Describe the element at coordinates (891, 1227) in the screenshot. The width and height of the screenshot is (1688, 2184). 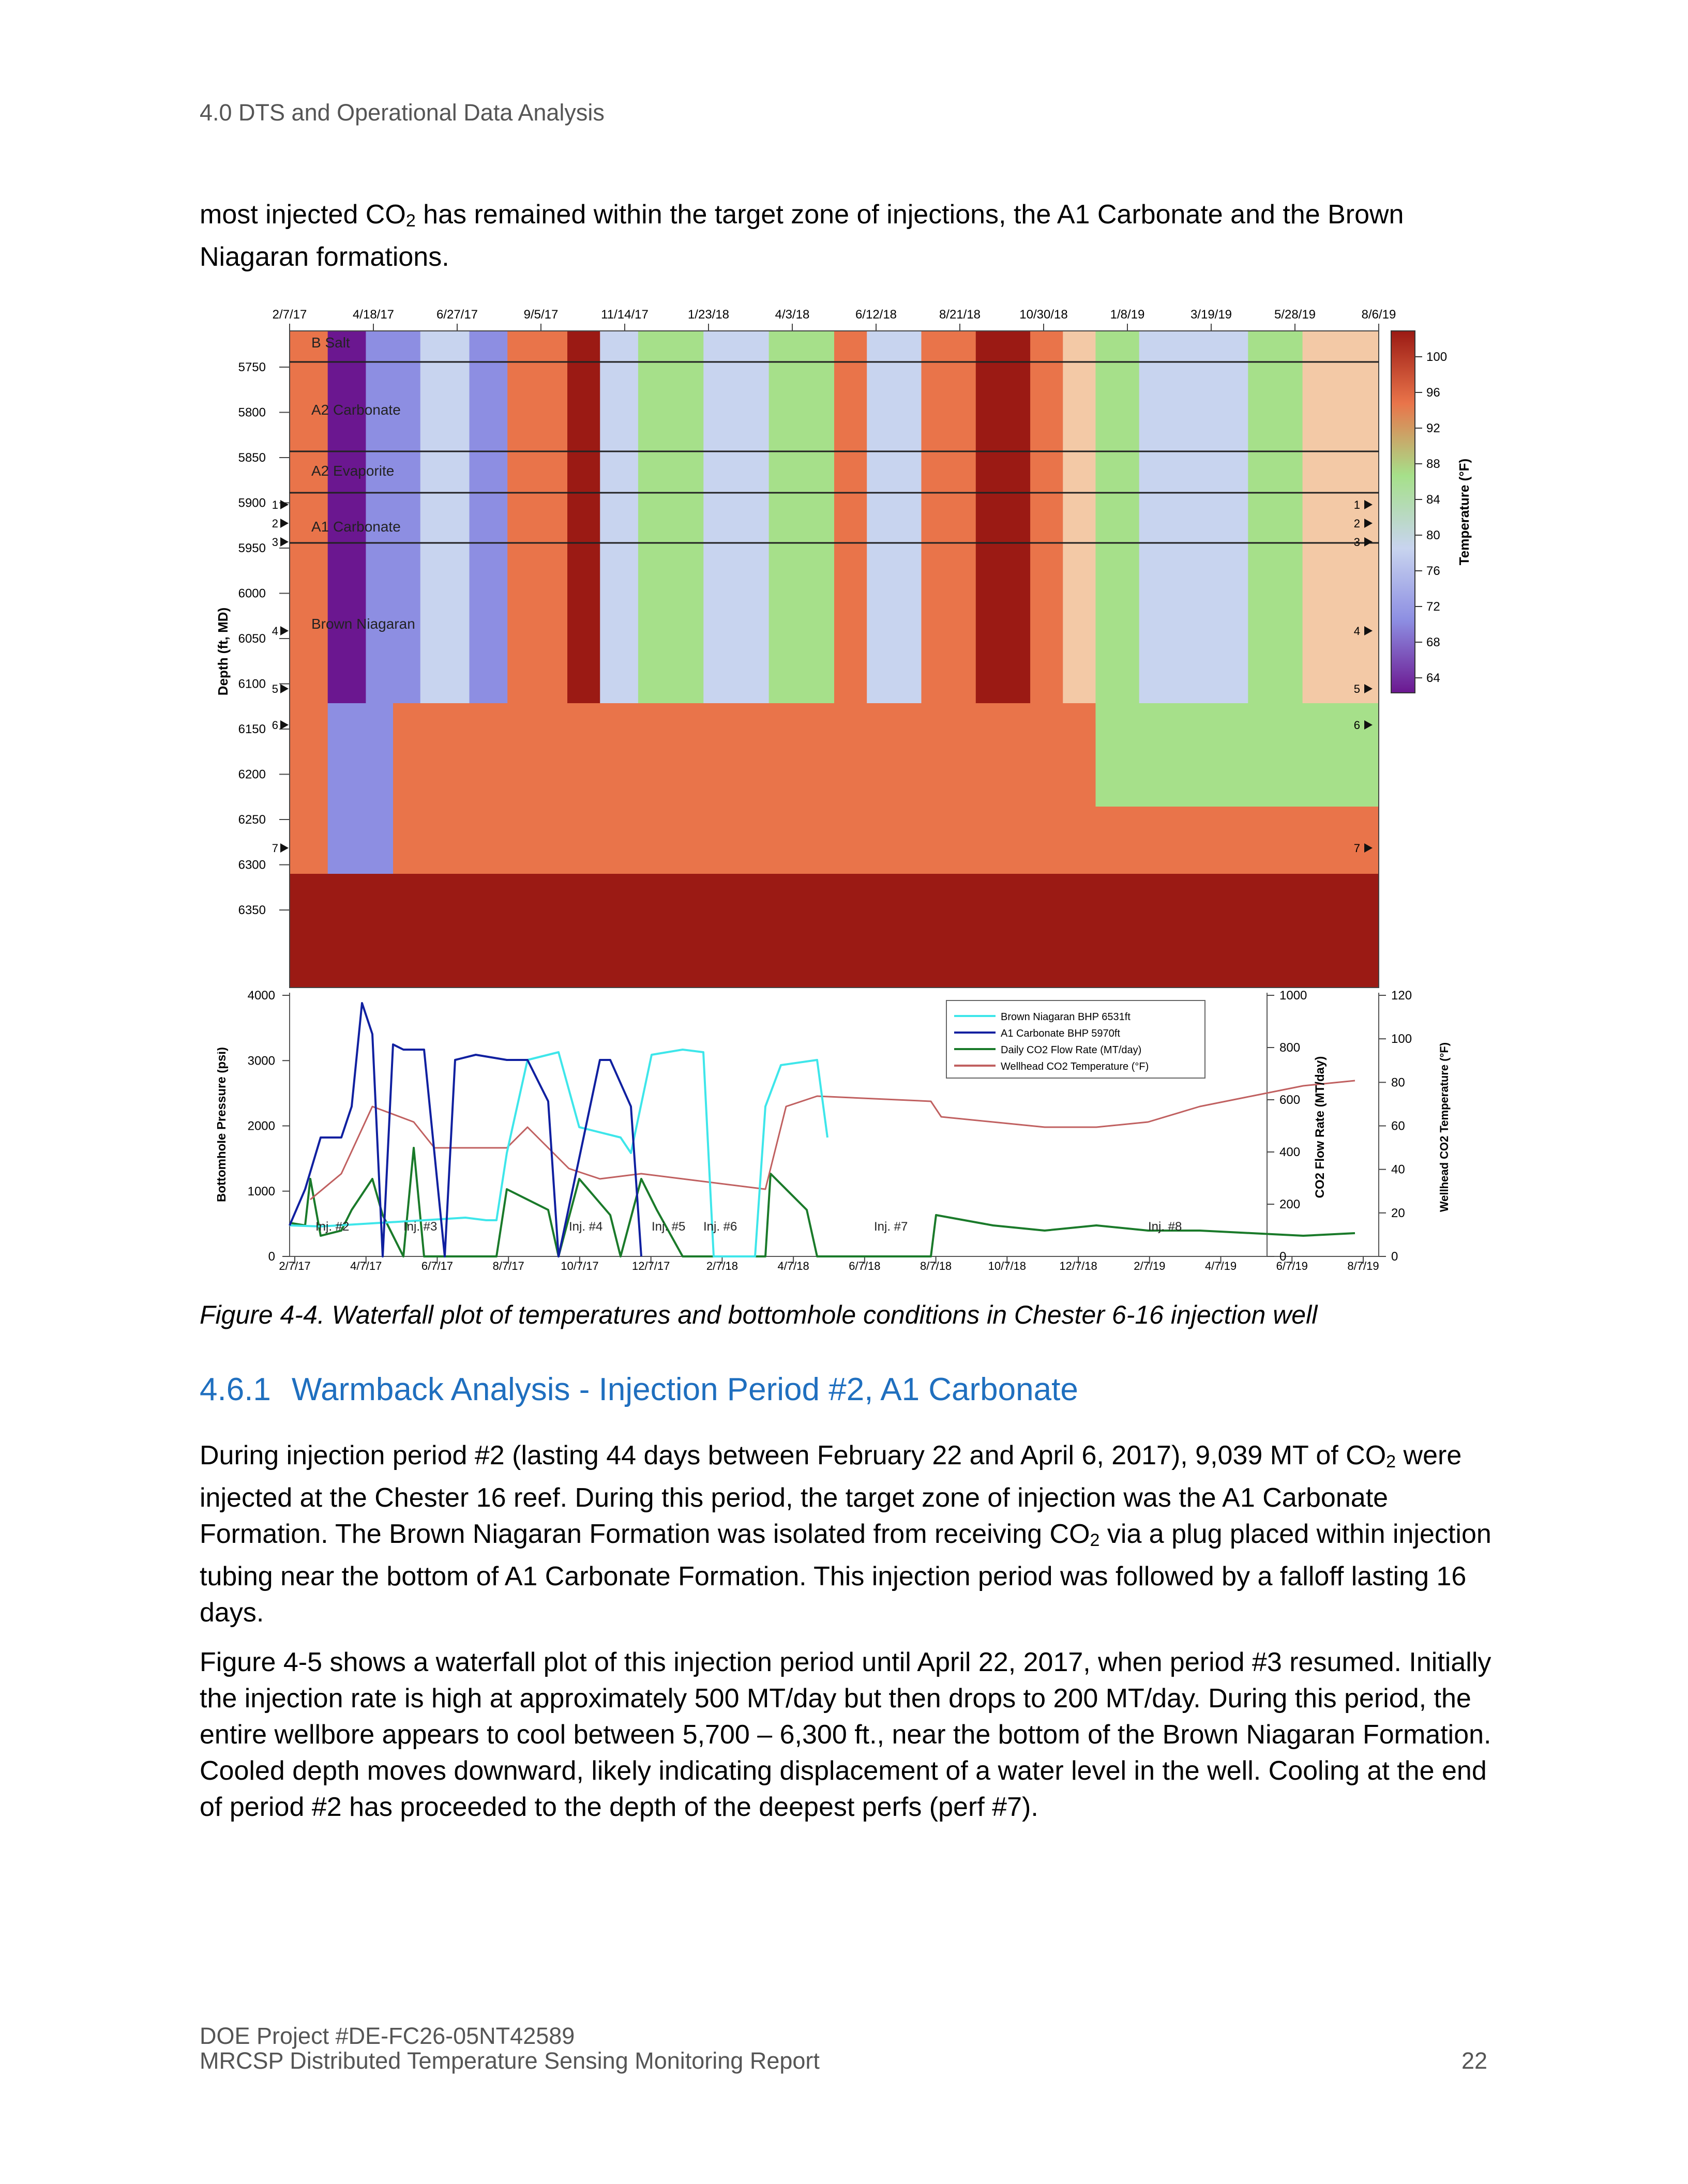
I see `injection-label: Inj. #7` at that location.